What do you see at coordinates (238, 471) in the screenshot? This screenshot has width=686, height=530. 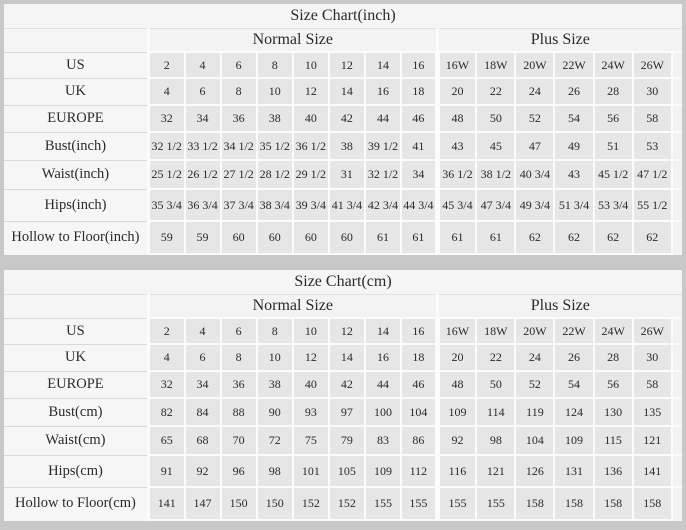 I see `size-cell: 96` at bounding box center [238, 471].